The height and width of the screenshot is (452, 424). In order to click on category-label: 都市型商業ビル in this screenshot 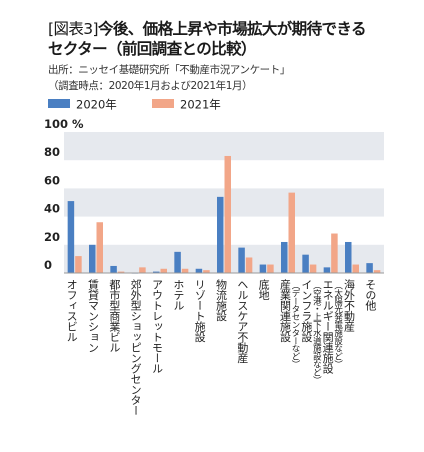, I will do `click(114, 316)`.